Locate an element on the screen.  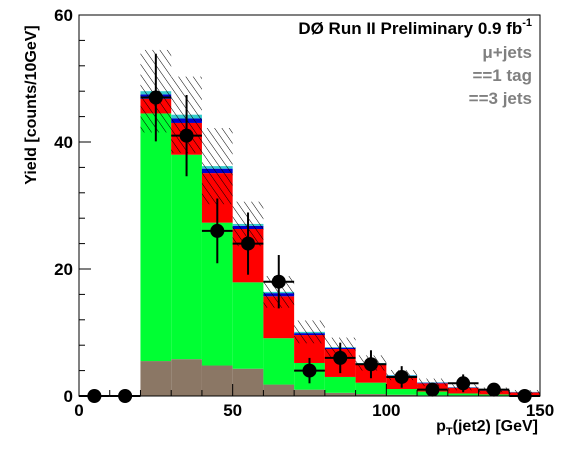
annotation-tag: ==1 tag is located at coordinates (502, 75).